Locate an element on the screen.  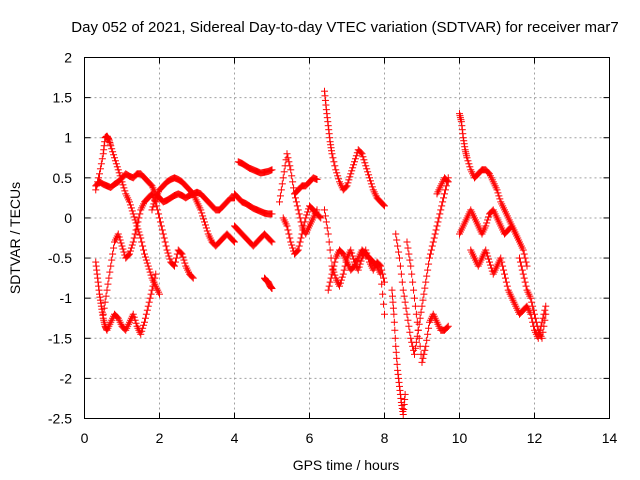
y-tick-label: -2.5 is located at coordinates (60, 419).